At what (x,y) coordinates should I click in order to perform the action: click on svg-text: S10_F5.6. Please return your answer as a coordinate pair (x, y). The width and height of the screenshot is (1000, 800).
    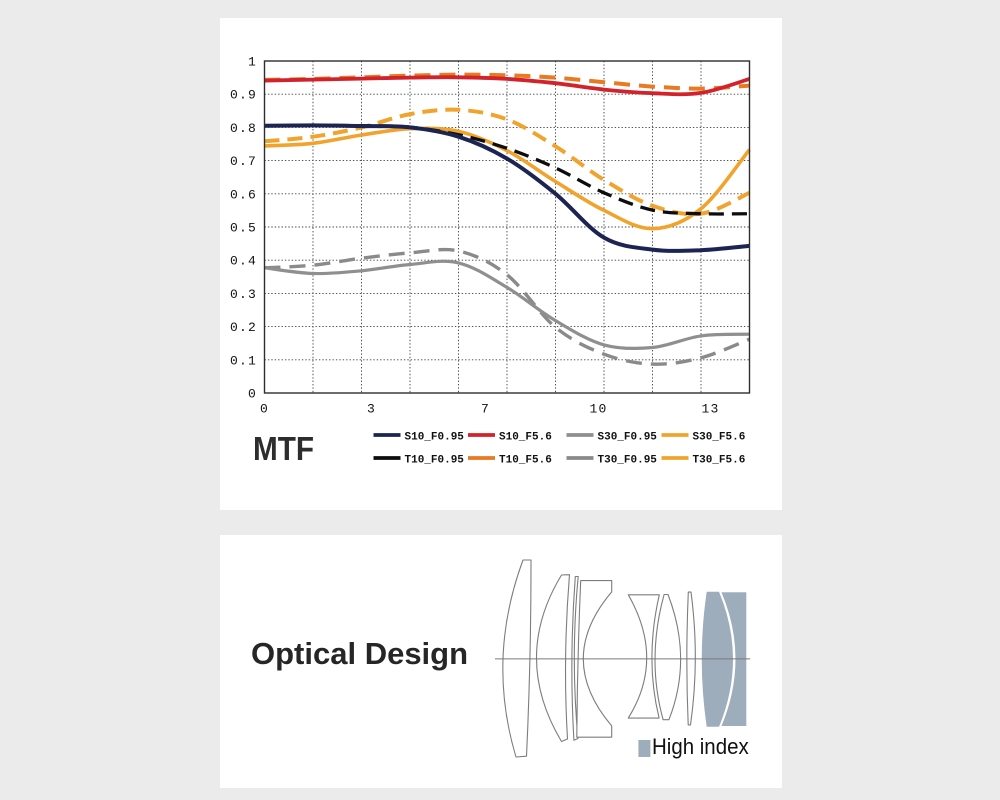
    Looking at the image, I should click on (525, 438).